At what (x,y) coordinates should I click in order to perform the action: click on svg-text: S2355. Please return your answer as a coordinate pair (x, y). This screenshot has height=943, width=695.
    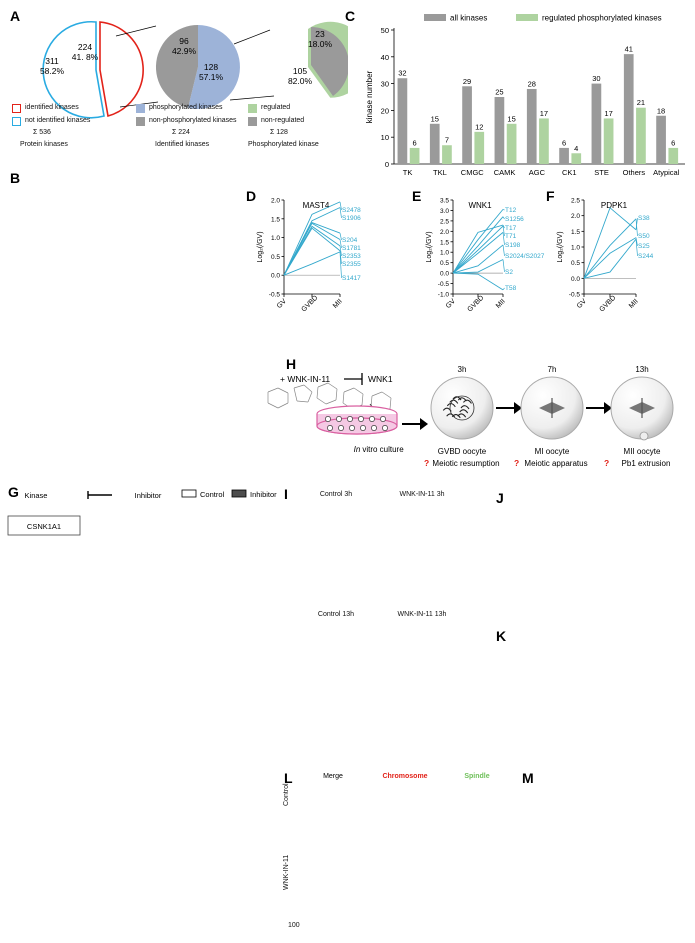
    Looking at the image, I should click on (351, 264).